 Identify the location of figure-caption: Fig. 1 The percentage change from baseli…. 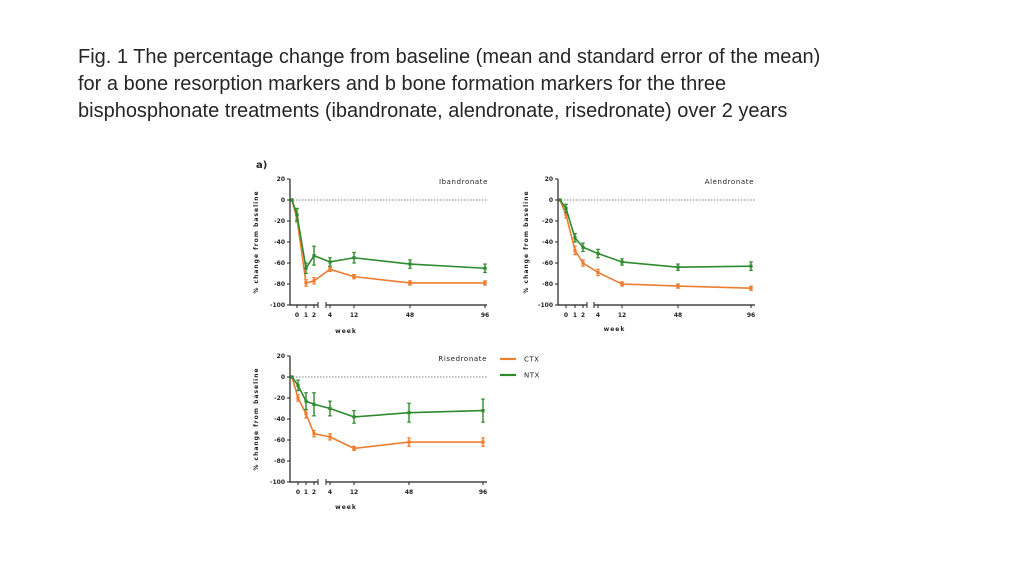
(528, 84).